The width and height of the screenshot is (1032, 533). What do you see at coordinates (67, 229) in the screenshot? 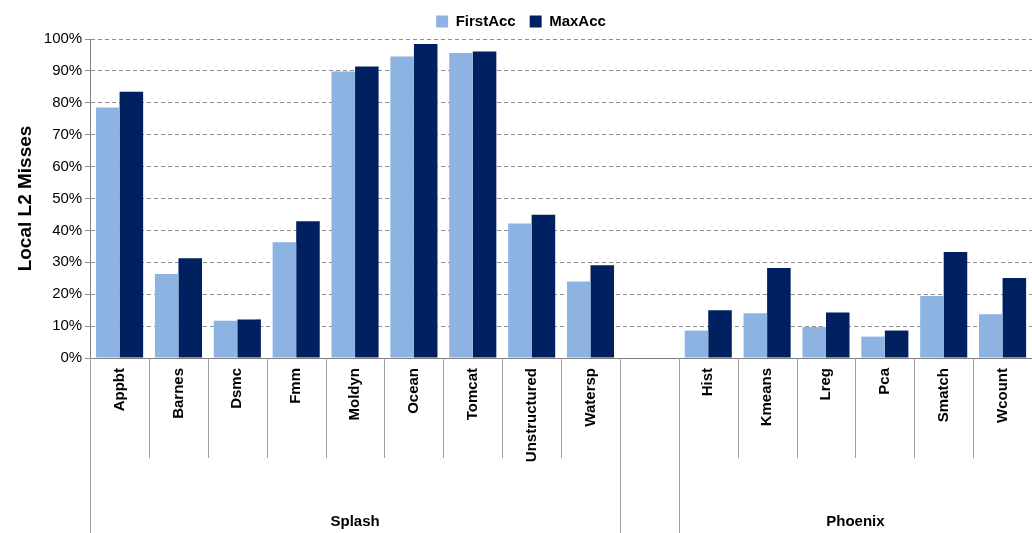
I see `y-tick-label: 40%` at bounding box center [67, 229].